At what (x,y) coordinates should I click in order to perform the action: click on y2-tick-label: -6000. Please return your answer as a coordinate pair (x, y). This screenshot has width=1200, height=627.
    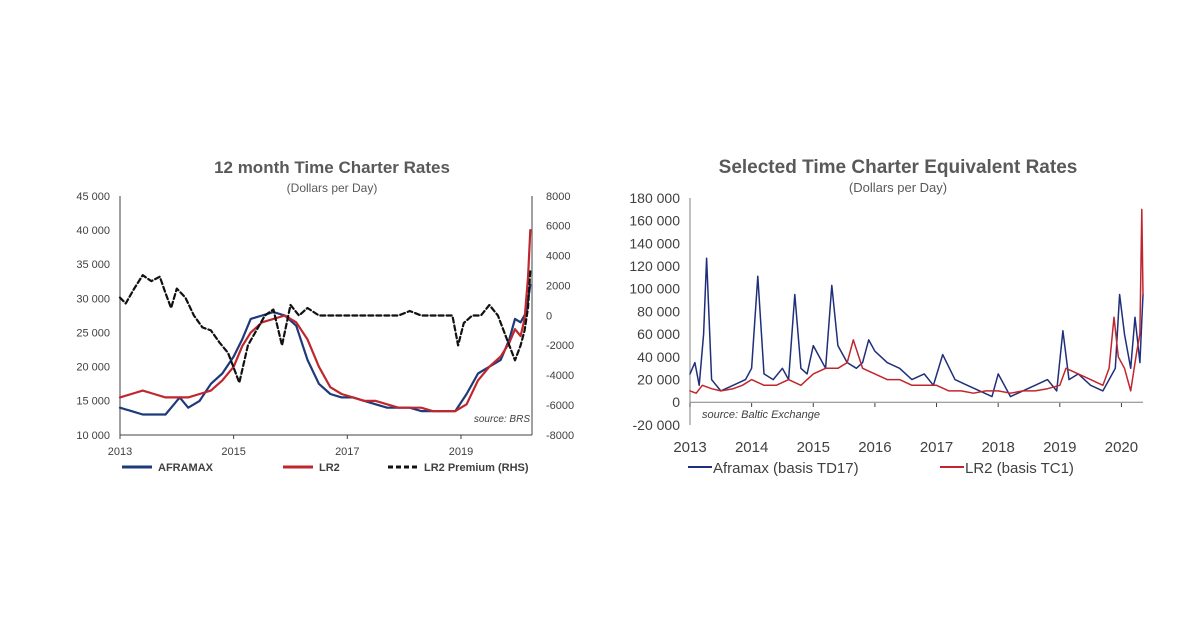
    Looking at the image, I should click on (560, 406).